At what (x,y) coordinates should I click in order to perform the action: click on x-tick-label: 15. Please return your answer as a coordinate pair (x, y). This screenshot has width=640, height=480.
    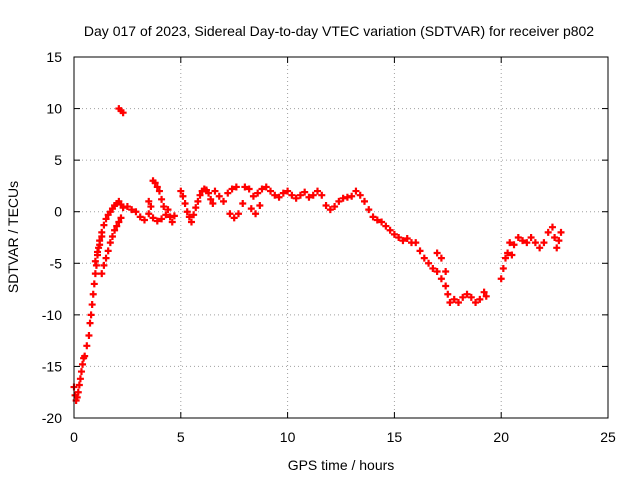
    Looking at the image, I should click on (395, 437).